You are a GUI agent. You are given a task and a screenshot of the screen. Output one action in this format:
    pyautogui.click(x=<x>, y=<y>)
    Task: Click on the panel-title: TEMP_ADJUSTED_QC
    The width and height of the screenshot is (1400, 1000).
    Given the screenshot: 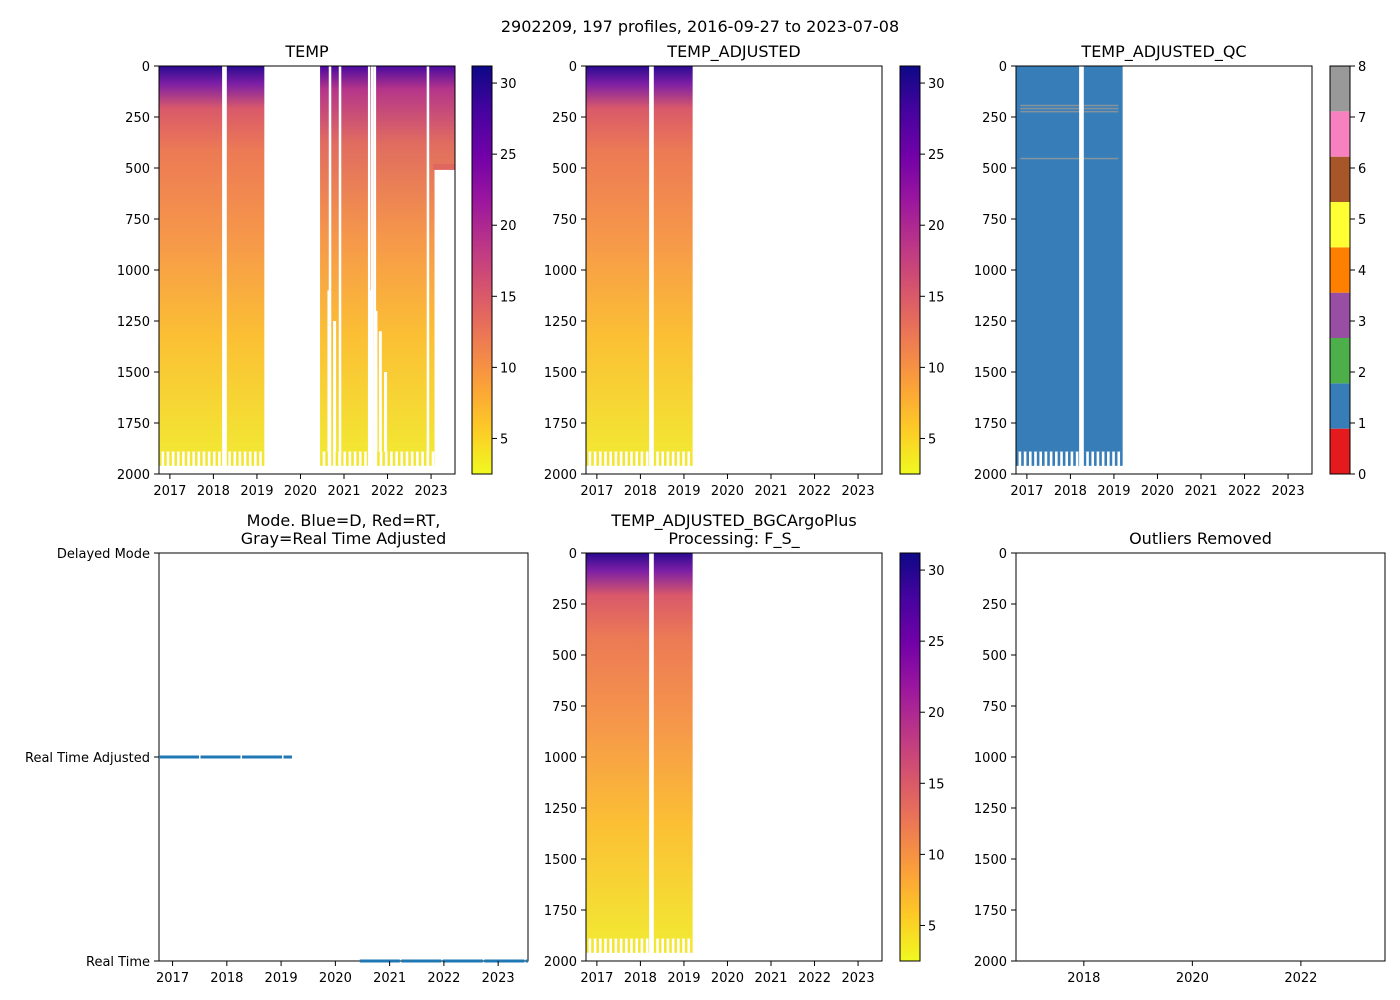 What is the action you would take?
    pyautogui.click(x=1163, y=52)
    